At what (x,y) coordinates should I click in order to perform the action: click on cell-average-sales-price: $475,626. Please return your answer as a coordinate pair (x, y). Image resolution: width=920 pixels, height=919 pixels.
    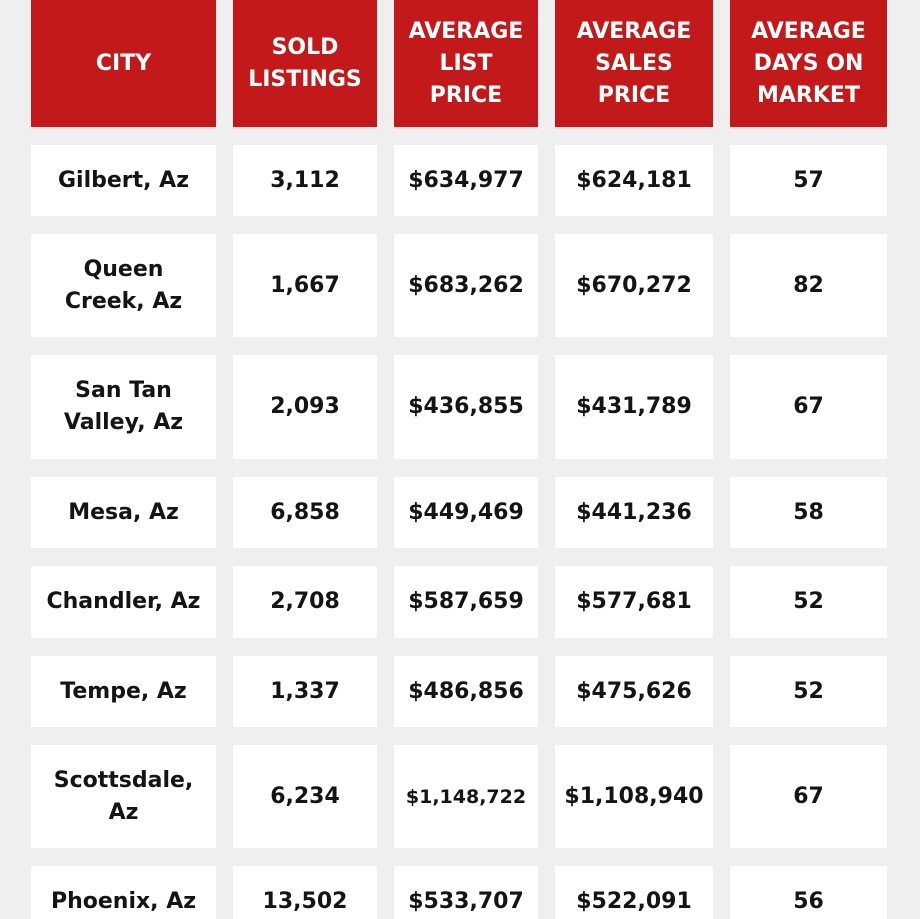
    Looking at the image, I should click on (634, 691).